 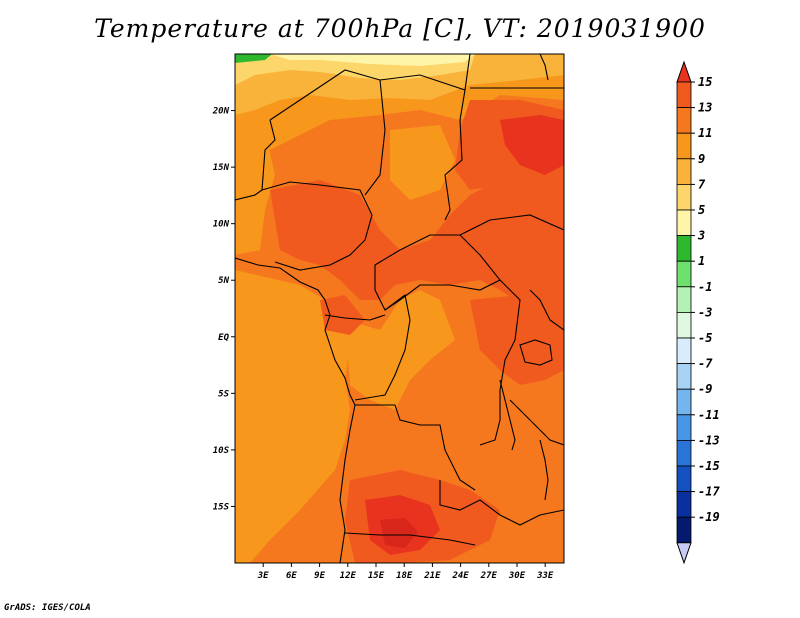 I want to click on lon-tick-label: 9E, so click(x=319, y=576).